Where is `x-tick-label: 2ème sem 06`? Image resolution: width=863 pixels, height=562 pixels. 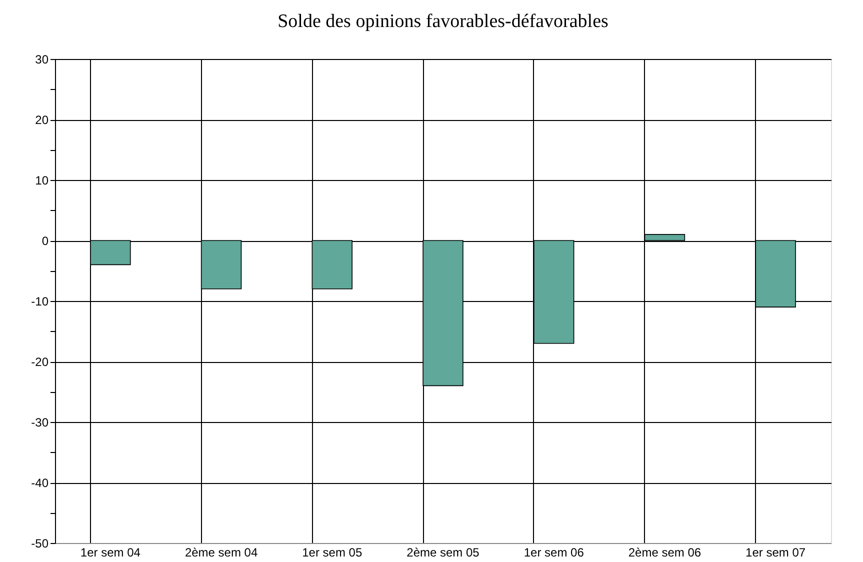 x-tick-label: 2ème sem 06 is located at coordinates (665, 553).